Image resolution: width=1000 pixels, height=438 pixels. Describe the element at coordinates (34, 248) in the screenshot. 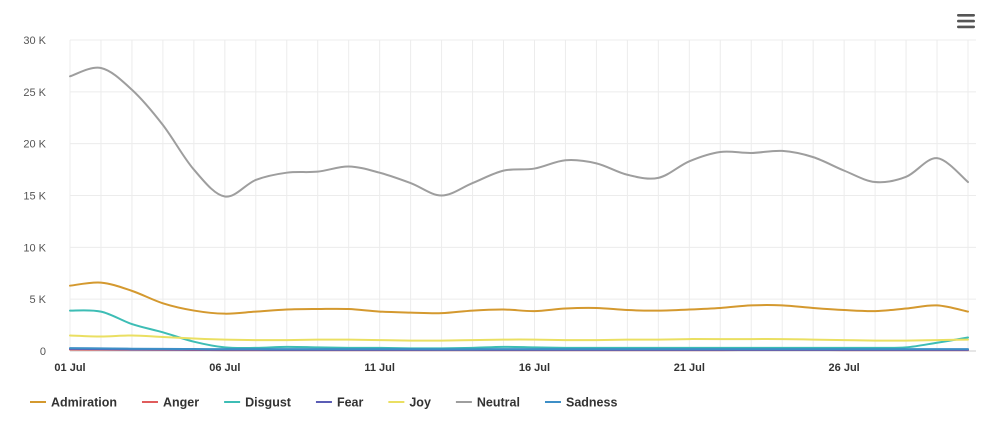

I see `y-tick-label: 10 K` at that location.